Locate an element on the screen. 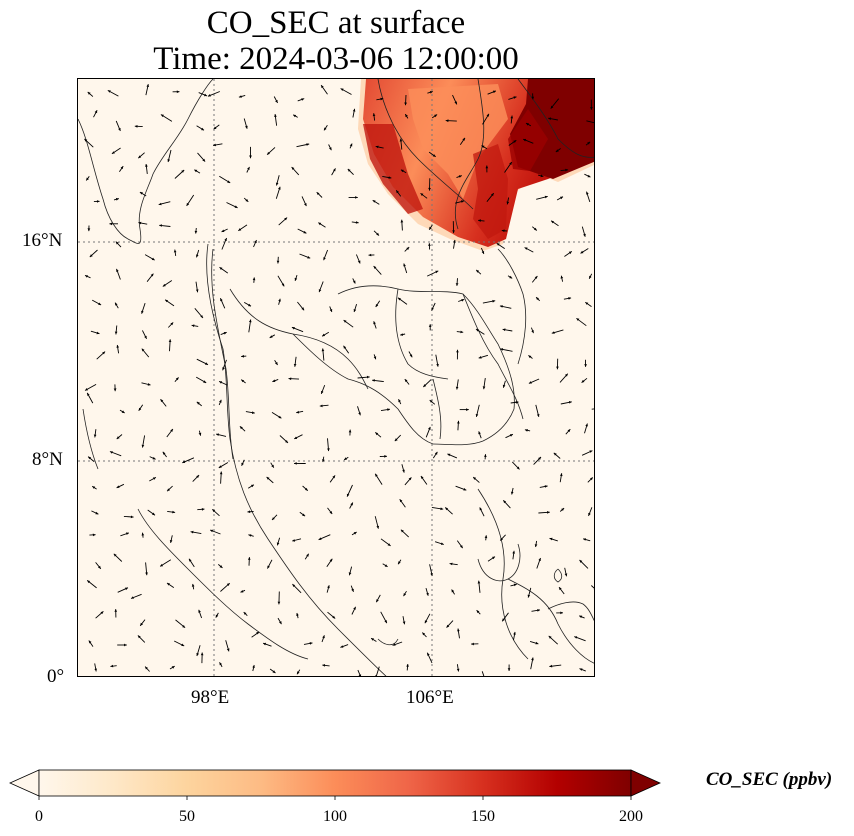  map-subtitle-time: Time: 2024-03-06 12:00:00 is located at coordinates (336, 59).